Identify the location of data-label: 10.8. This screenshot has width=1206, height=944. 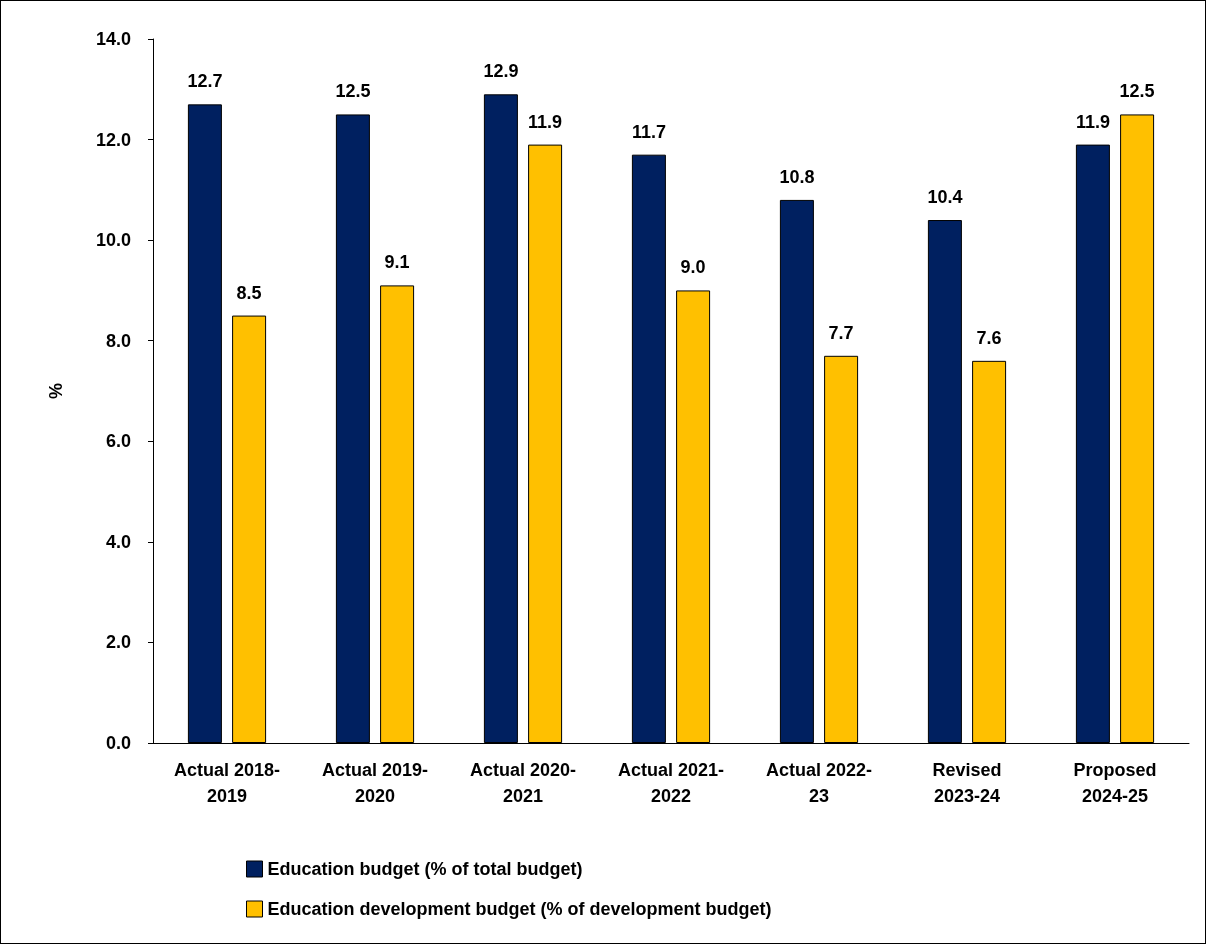
(797, 176).